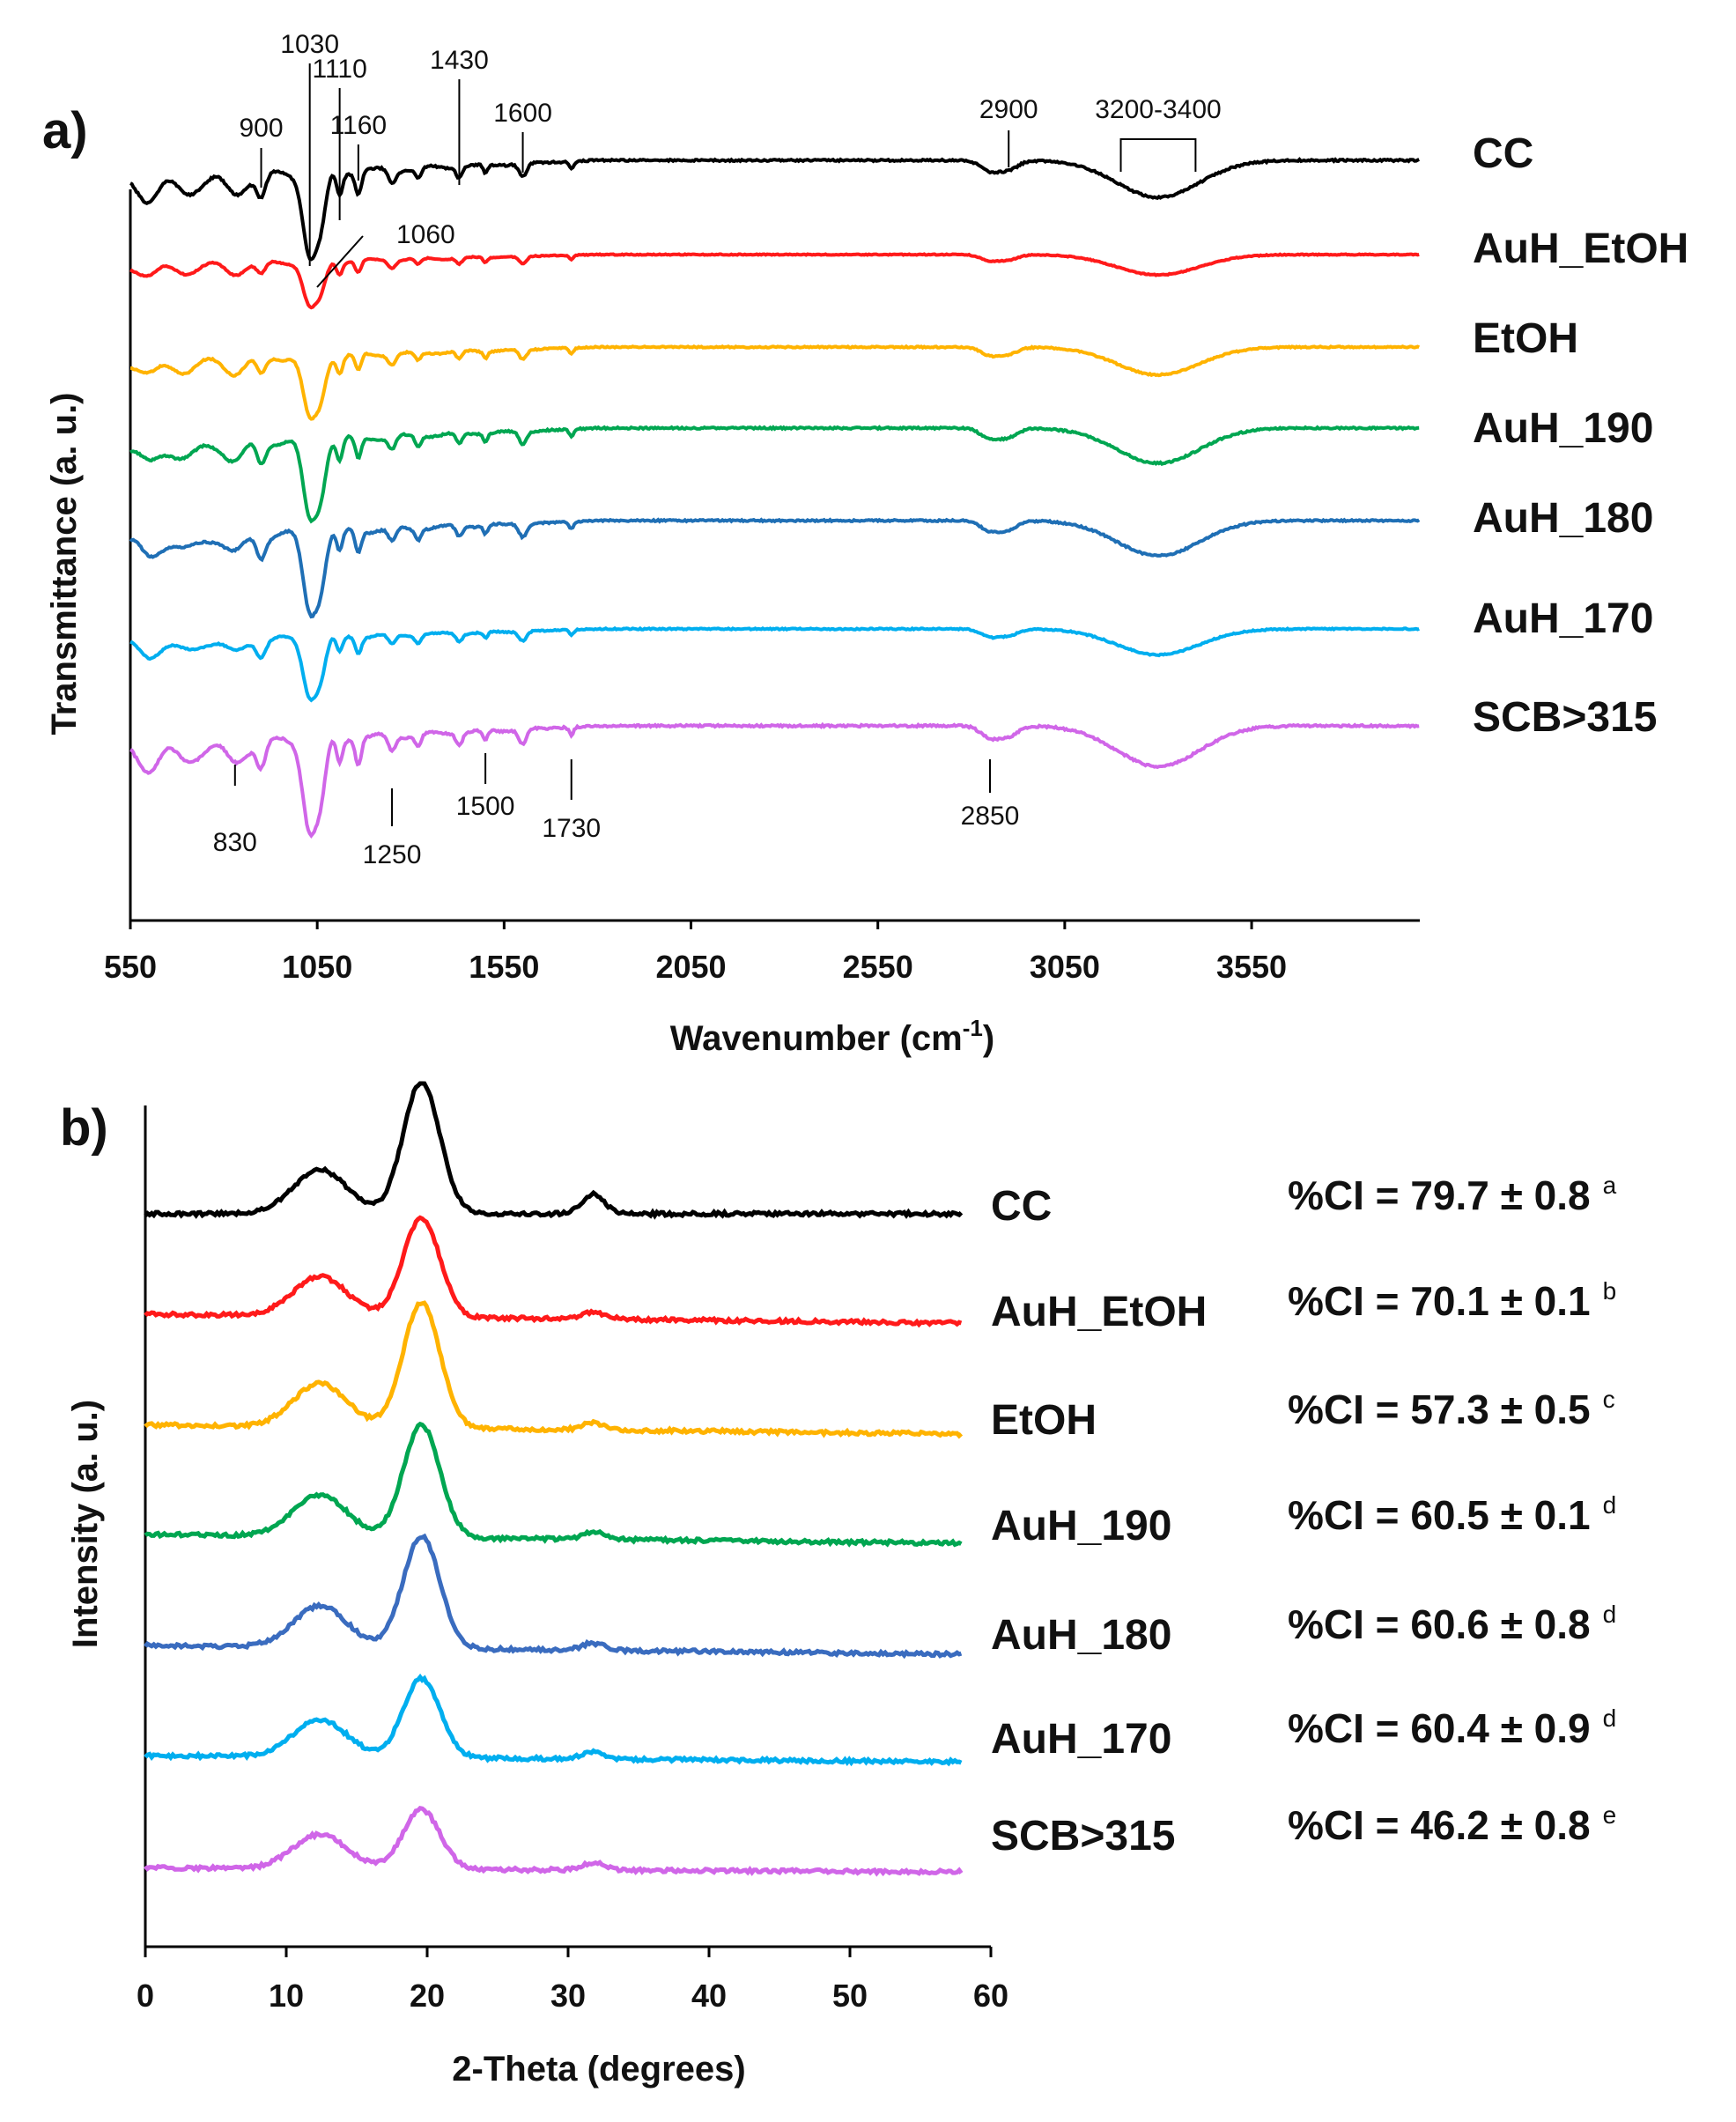 Image resolution: width=1736 pixels, height=2122 pixels. Describe the element at coordinates (1610, 1815) in the screenshot. I see `xrd-ci-significance: e` at that location.